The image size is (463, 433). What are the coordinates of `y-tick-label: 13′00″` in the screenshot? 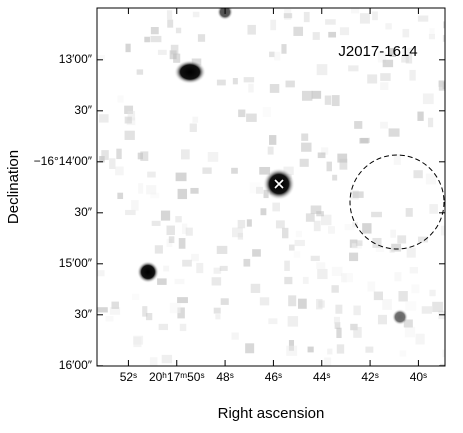 It's located at (76, 59).